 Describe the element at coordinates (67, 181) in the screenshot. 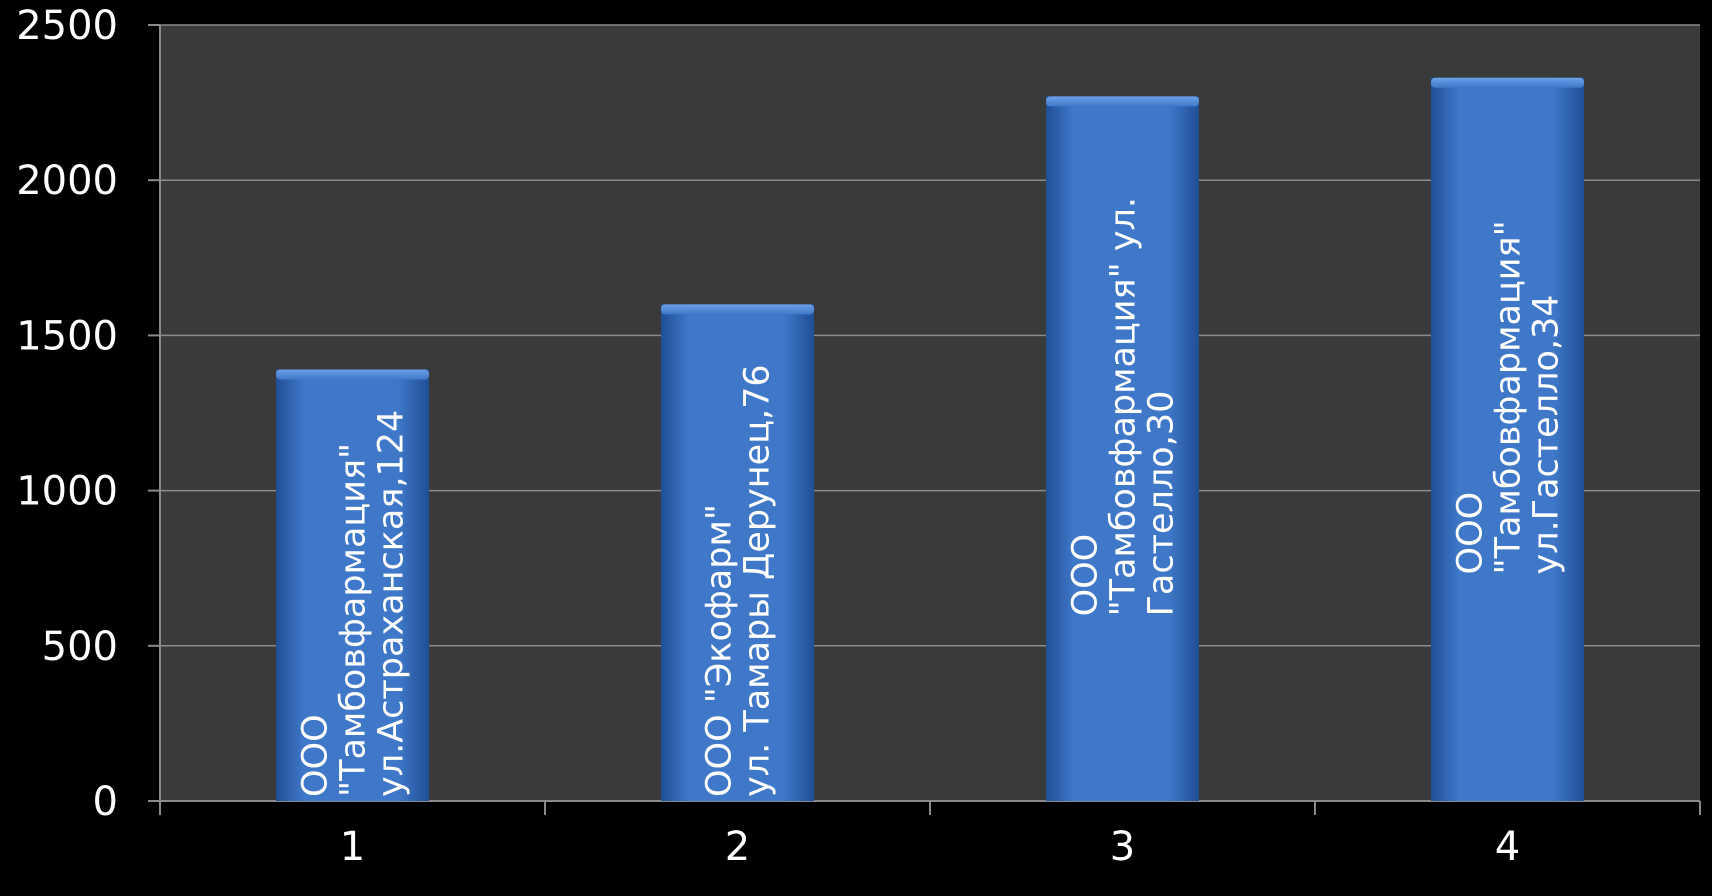

I see `y-tick-label: 2000` at that location.